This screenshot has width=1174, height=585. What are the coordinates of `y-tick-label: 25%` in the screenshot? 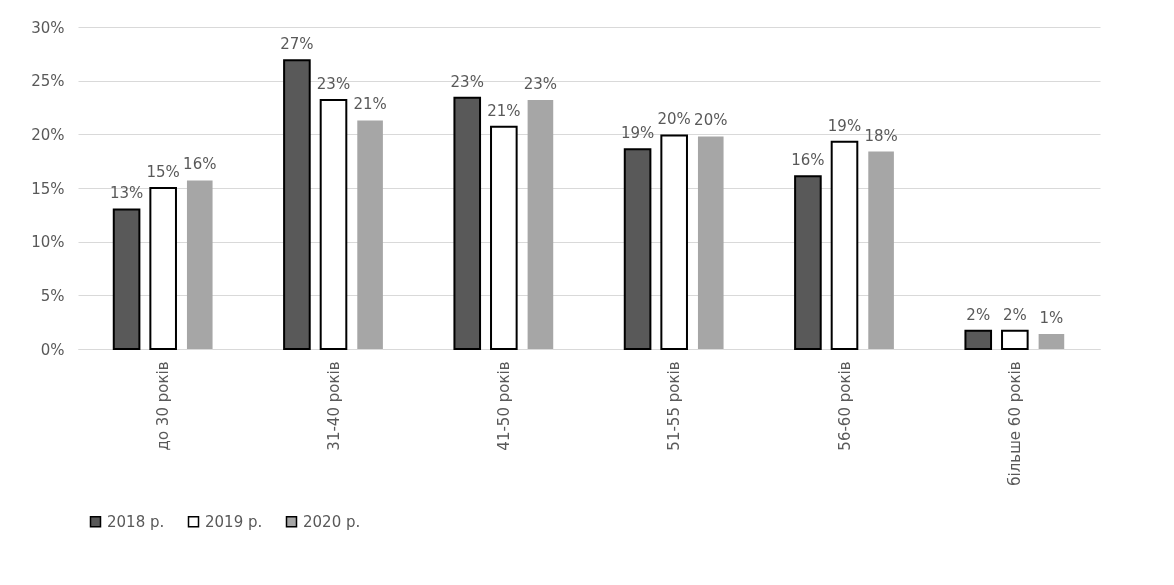 It's located at (48, 81).